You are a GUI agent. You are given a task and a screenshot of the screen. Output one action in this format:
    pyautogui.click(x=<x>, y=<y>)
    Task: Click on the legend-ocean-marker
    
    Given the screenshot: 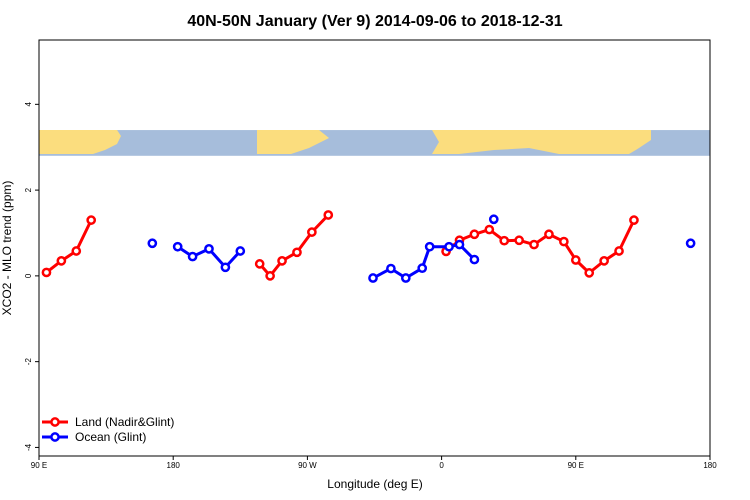 What is the action you would take?
    pyautogui.click(x=55, y=437)
    